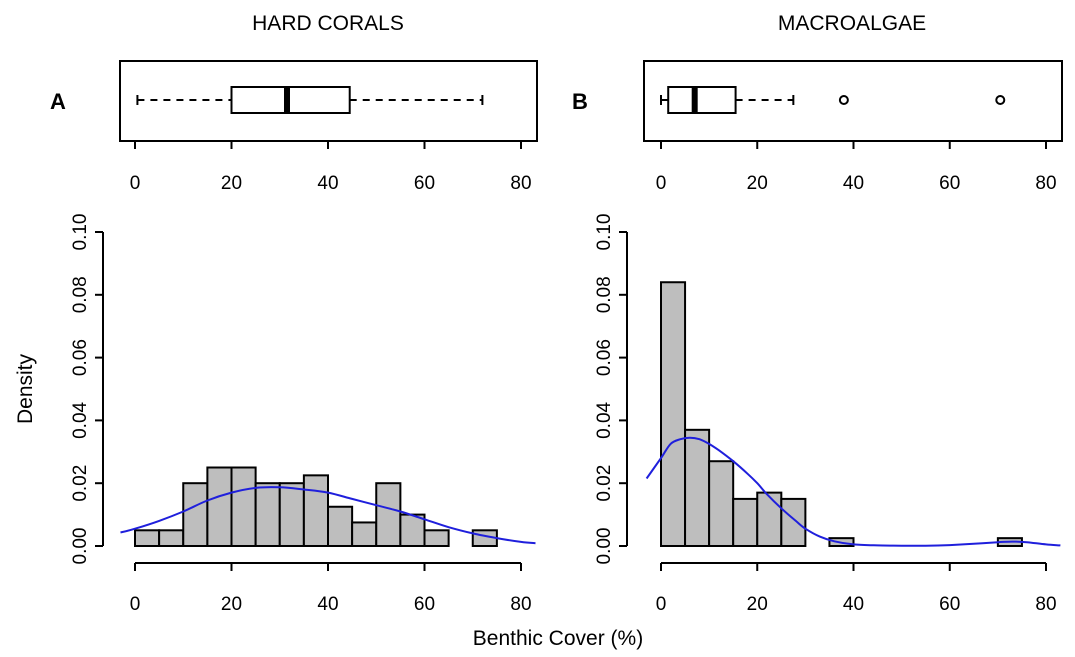  I want to click on x-axis-title: Benthic Cover (%), so click(558, 638).